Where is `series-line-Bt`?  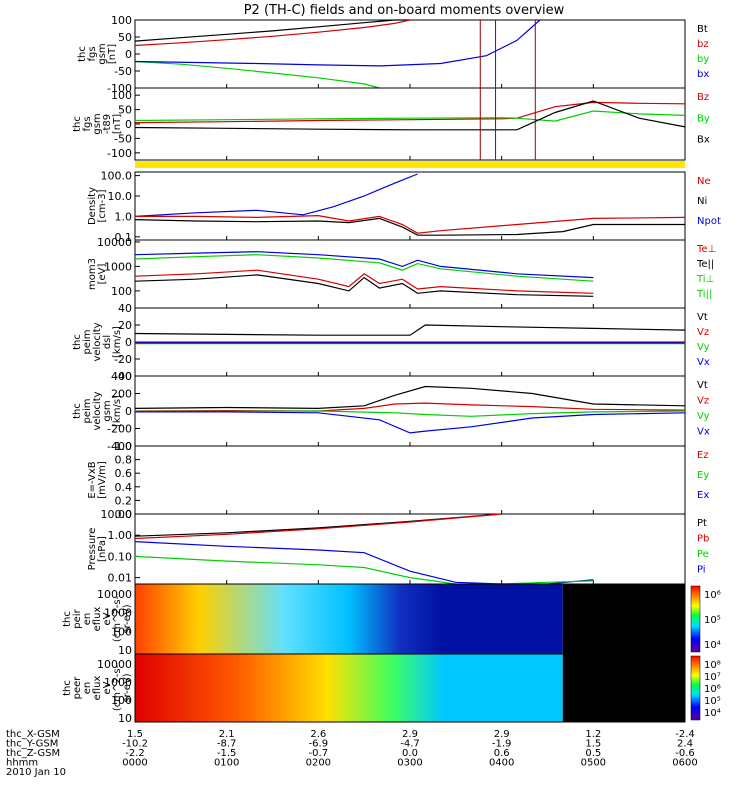
series-line-Bt is located at coordinates (272, 30).